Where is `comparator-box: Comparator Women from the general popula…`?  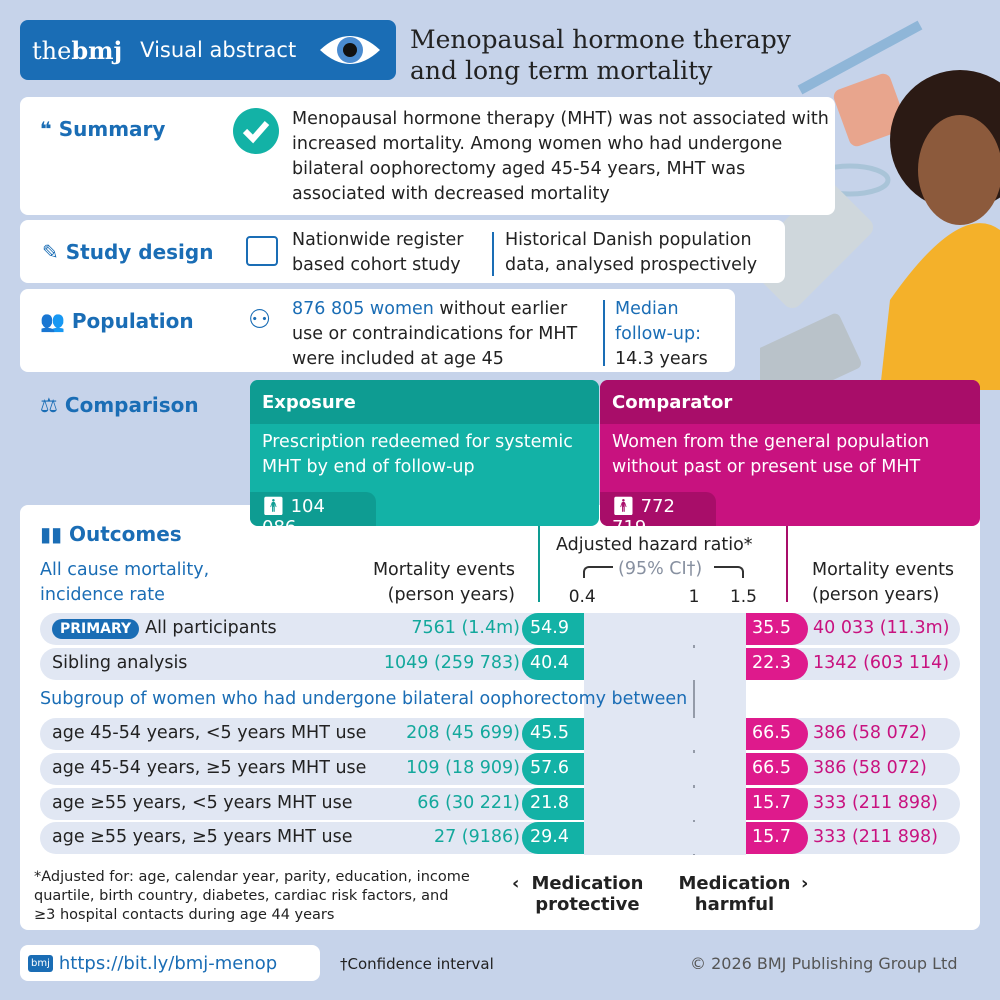 comparator-box: Comparator Women from the general popula… is located at coordinates (790, 453).